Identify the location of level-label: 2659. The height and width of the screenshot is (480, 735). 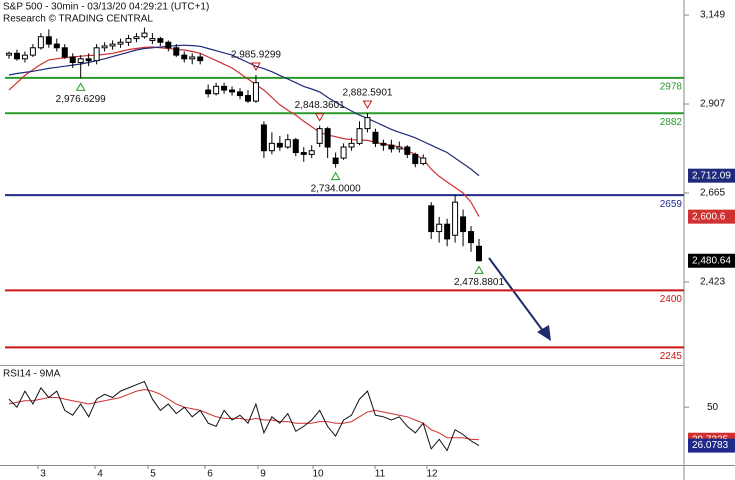
(671, 204).